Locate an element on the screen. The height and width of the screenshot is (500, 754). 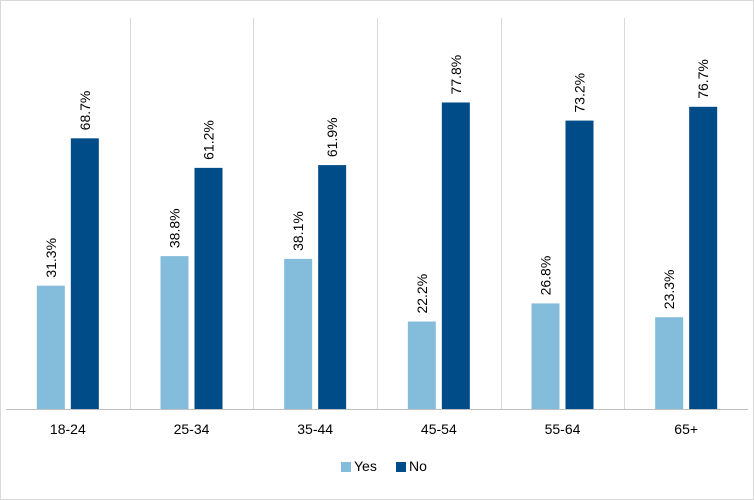
legend-swatch-no is located at coordinates (401, 467).